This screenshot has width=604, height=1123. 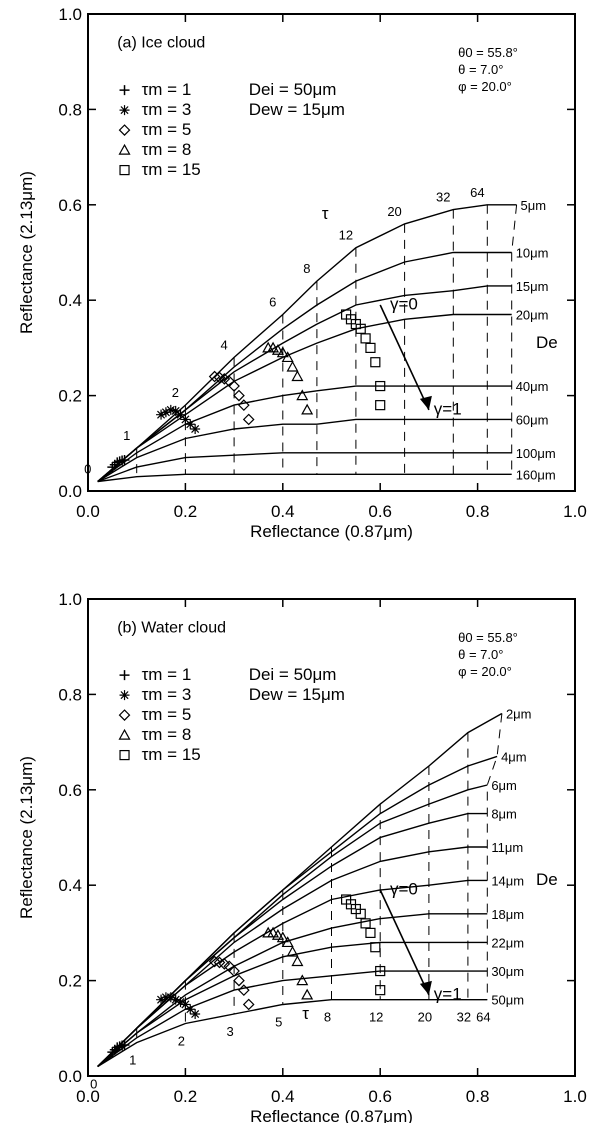 I want to click on series-label: 18μm, so click(x=507, y=914).